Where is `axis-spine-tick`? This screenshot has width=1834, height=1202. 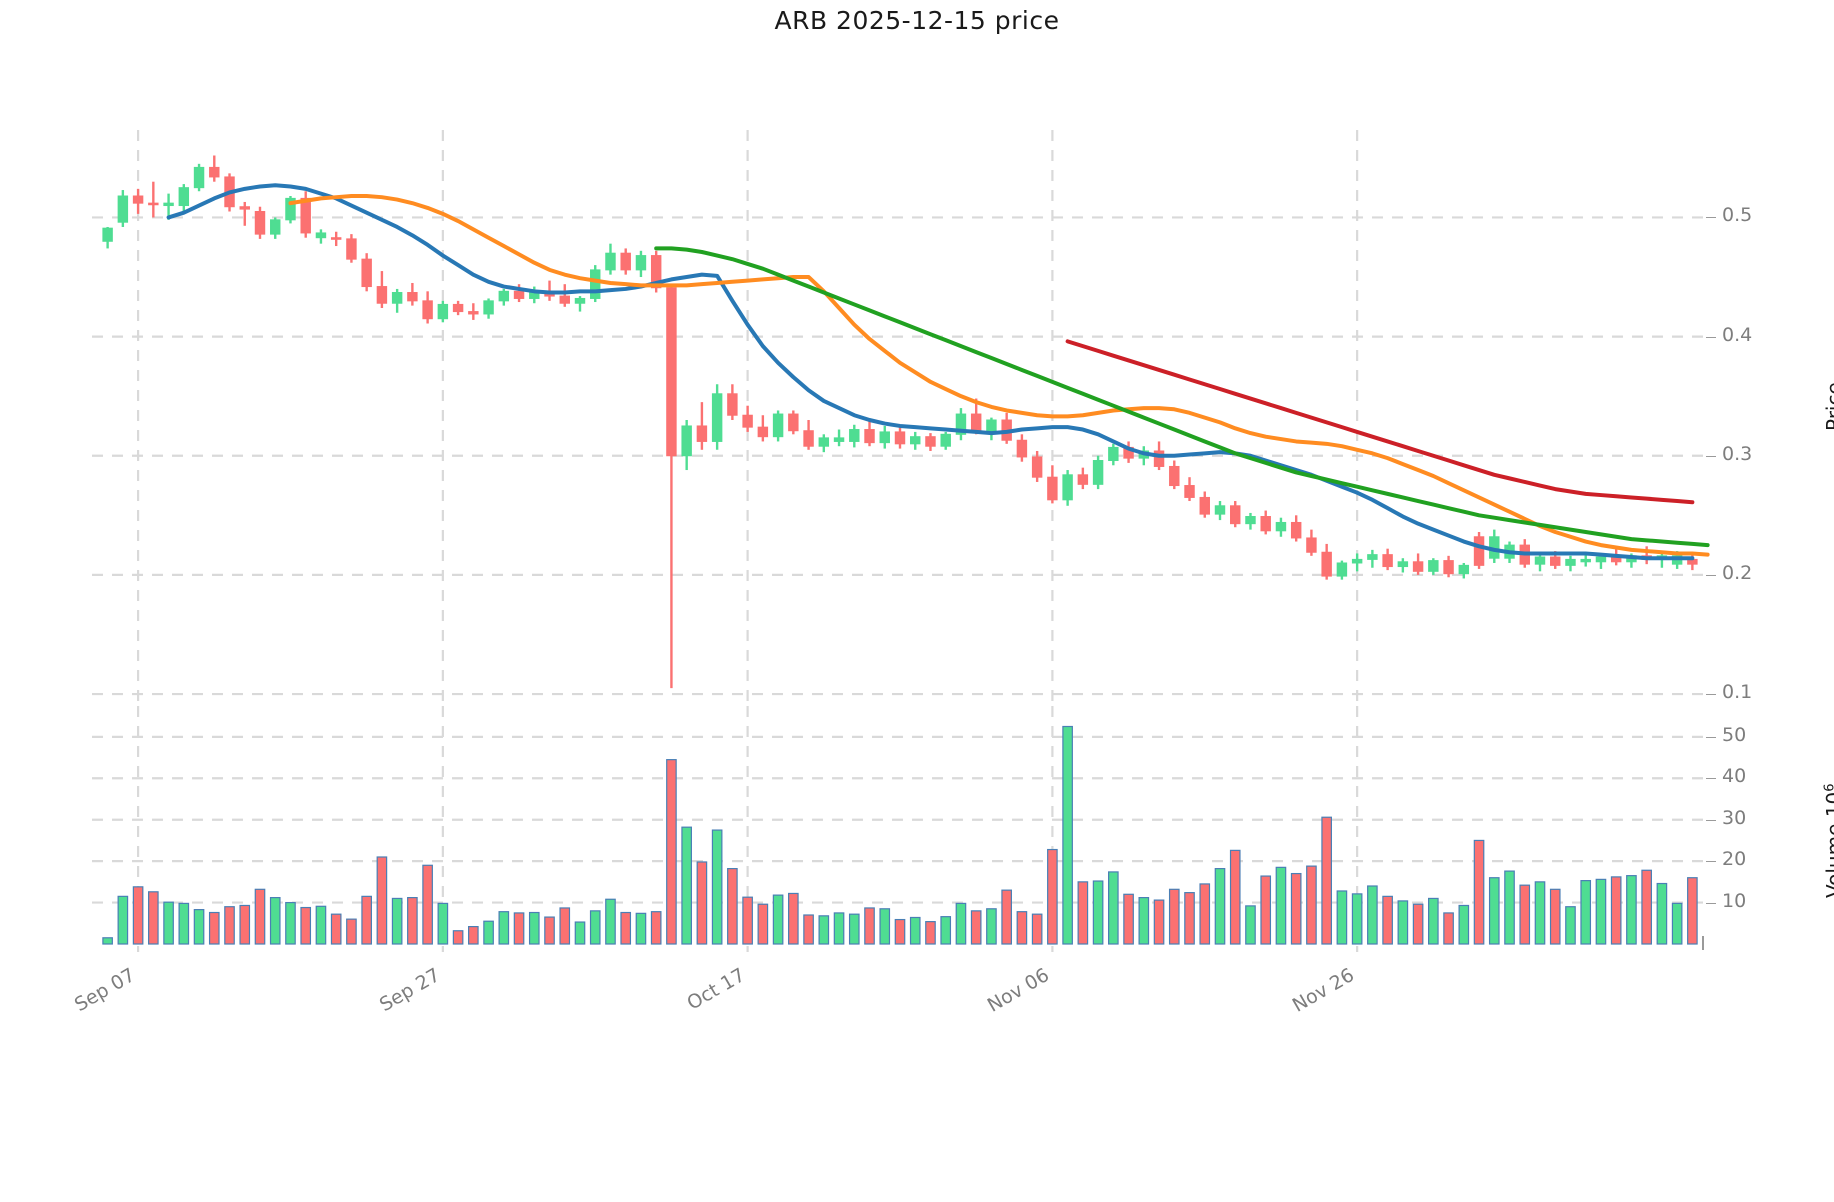 axis-spine-tick is located at coordinates (1703, 943).